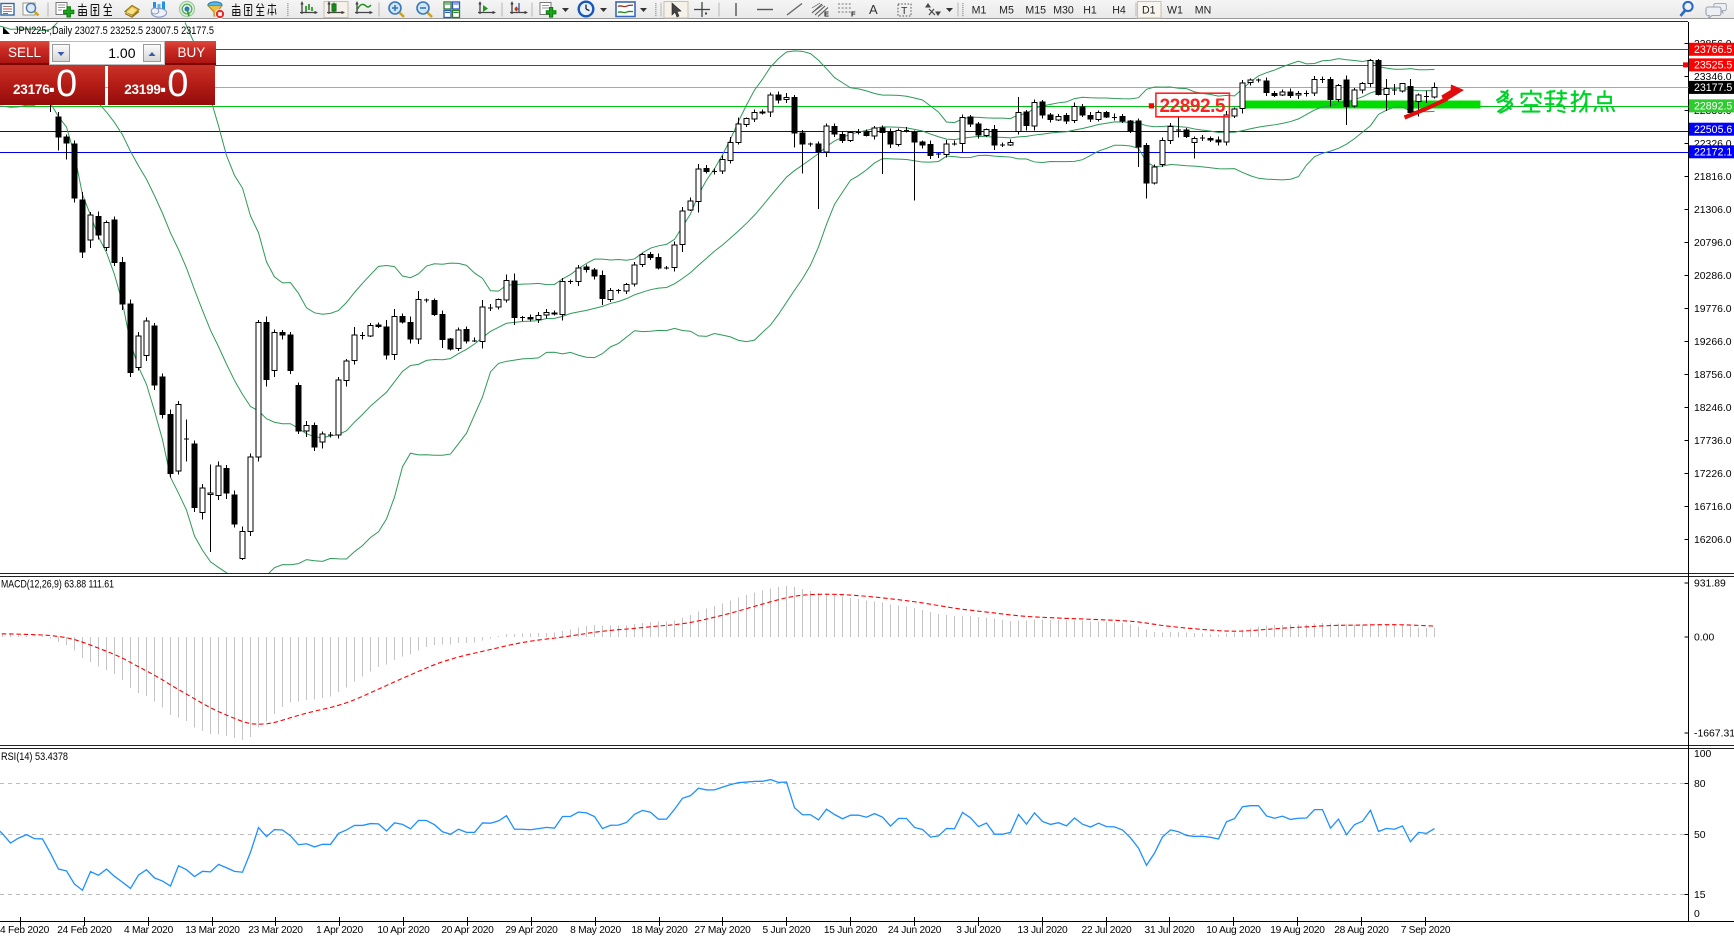 The height and width of the screenshot is (943, 1734). I want to click on svg-text: 7 Sep 2020, so click(1426, 930).